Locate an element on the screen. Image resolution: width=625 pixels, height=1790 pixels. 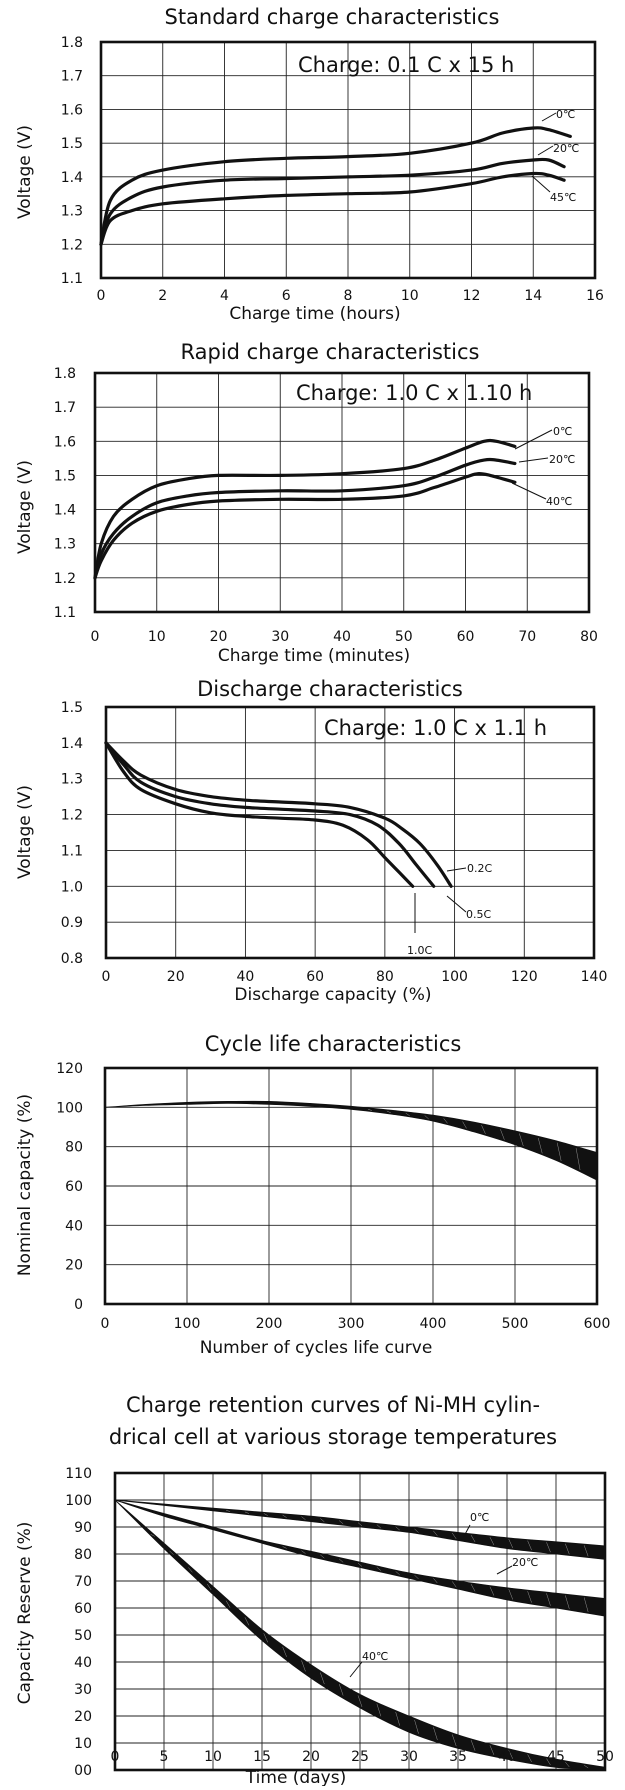
standard-charge-plot-frame is located at coordinates (348, 160).